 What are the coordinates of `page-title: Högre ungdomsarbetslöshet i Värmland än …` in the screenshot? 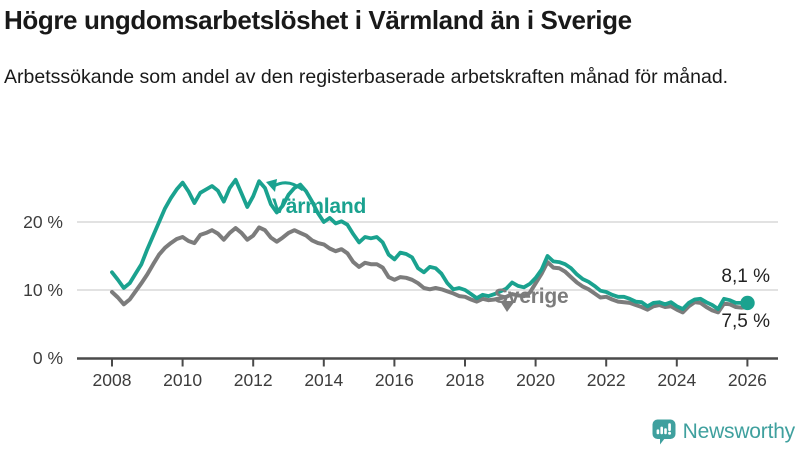 It's located at (318, 20).